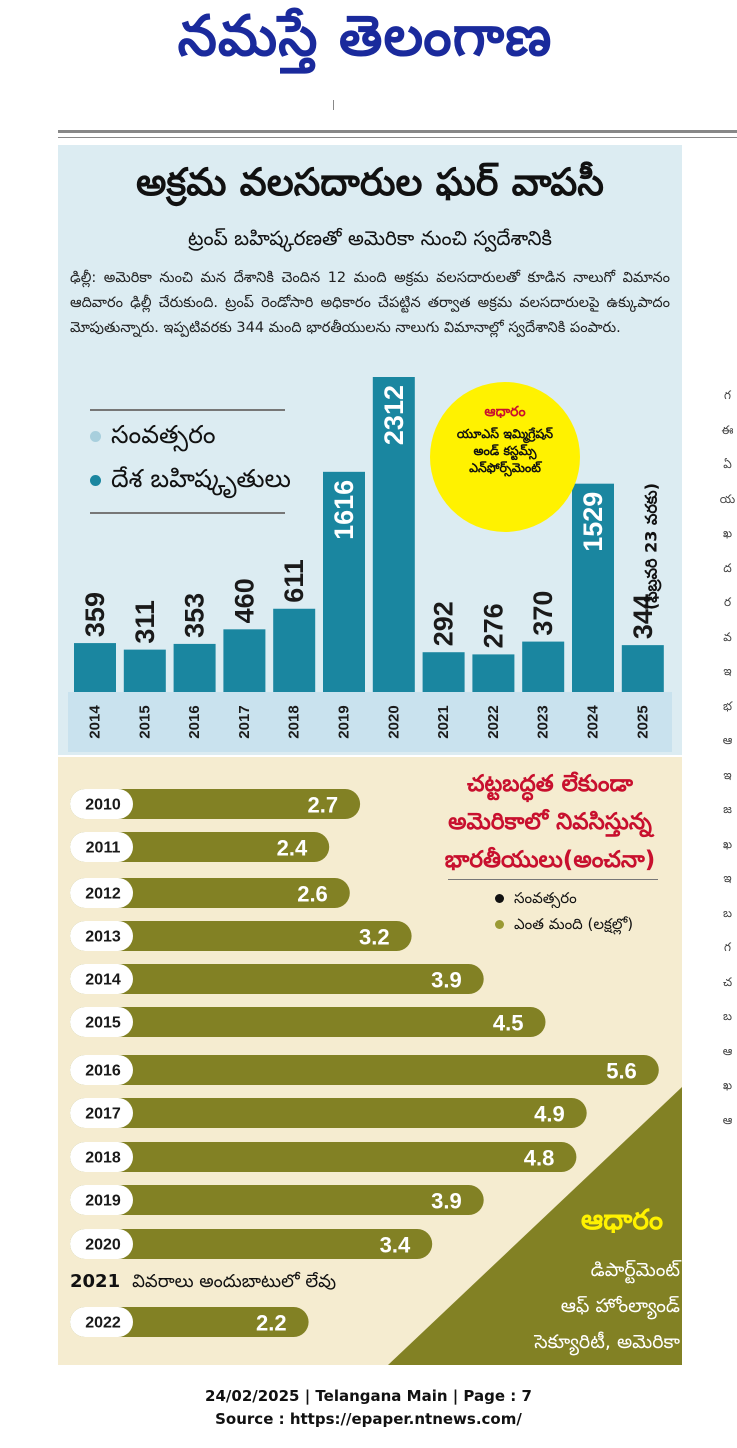 This screenshot has height=1448, width=737. Describe the element at coordinates (574, 924) in the screenshot. I see `chart2-legend-count-label: ఎంత మంది (లక్షల్లో)` at that location.